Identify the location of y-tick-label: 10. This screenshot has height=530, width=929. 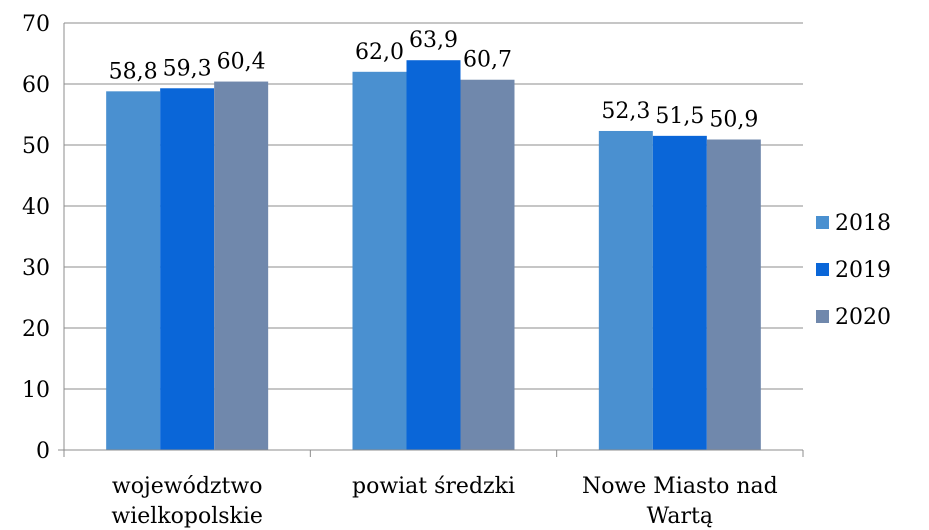
(36, 390).